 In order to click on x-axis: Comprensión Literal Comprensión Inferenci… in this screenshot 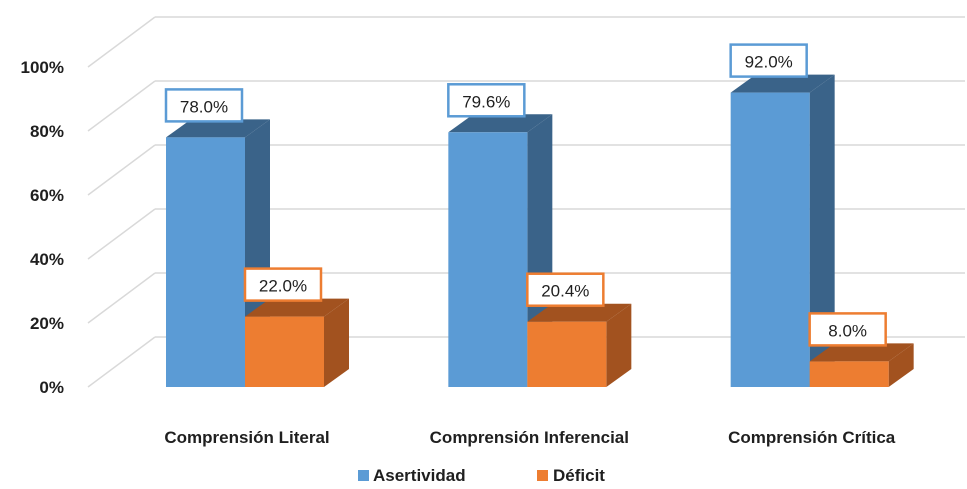, I will do `click(529, 437)`.